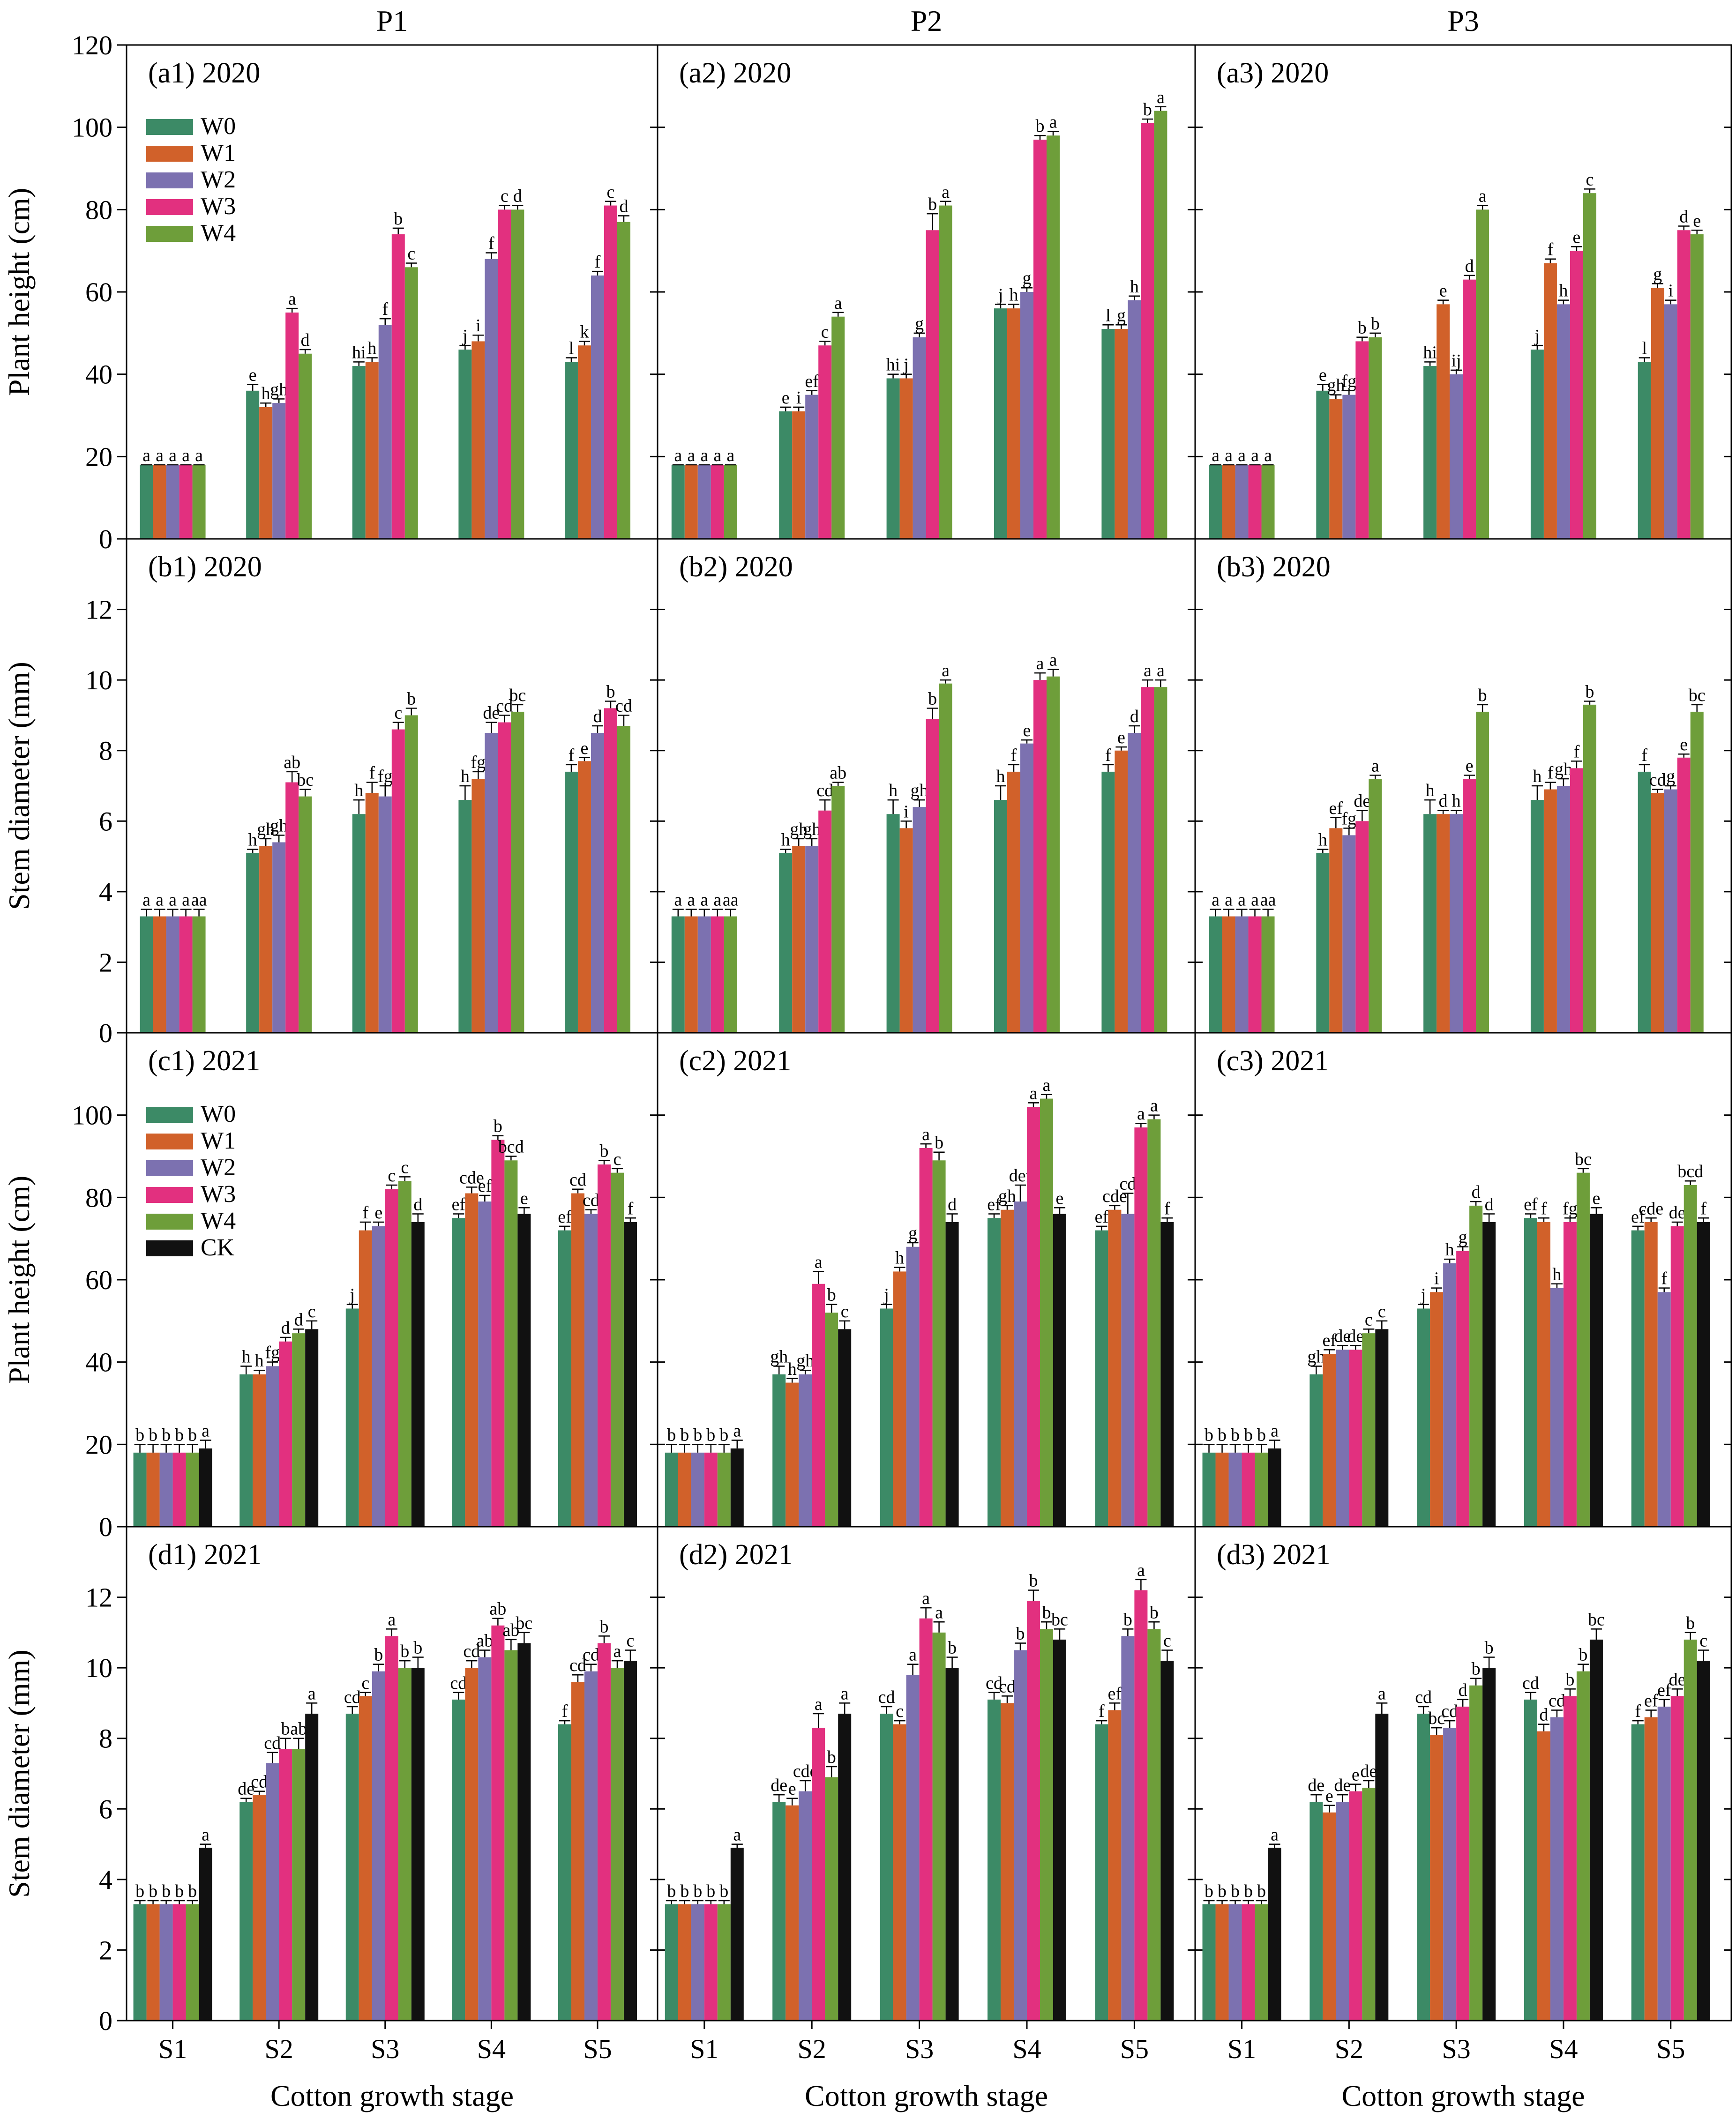 This screenshot has height=2119, width=1736. What do you see at coordinates (571, 348) in the screenshot?
I see `significance-letter: l` at bounding box center [571, 348].